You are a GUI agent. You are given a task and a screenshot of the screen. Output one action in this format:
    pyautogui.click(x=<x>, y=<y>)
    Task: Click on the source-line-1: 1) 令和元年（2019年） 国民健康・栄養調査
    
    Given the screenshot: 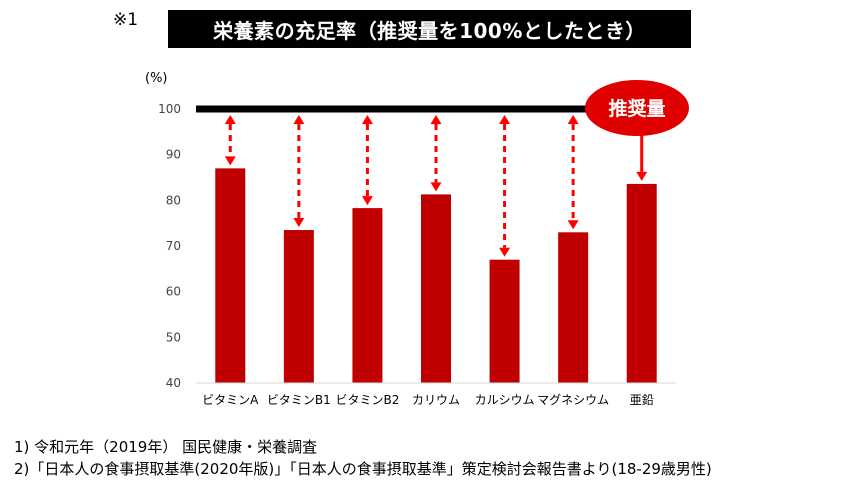 What is the action you would take?
    pyautogui.click(x=166, y=447)
    